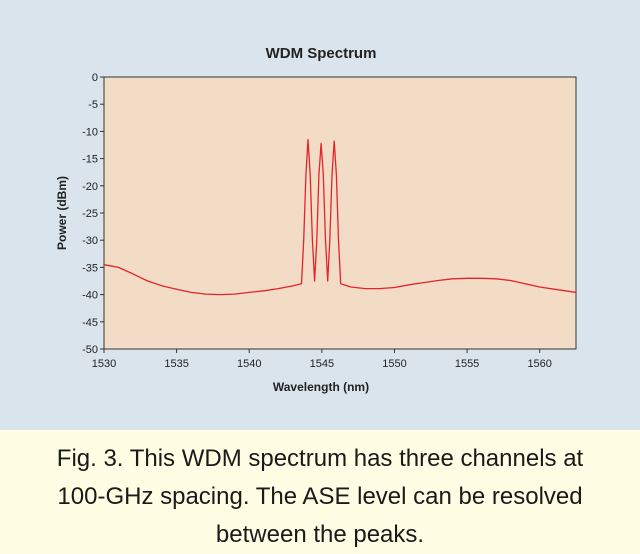 This screenshot has width=640, height=554. Describe the element at coordinates (90, 241) in the screenshot. I see `y-tick-label: -30` at that location.